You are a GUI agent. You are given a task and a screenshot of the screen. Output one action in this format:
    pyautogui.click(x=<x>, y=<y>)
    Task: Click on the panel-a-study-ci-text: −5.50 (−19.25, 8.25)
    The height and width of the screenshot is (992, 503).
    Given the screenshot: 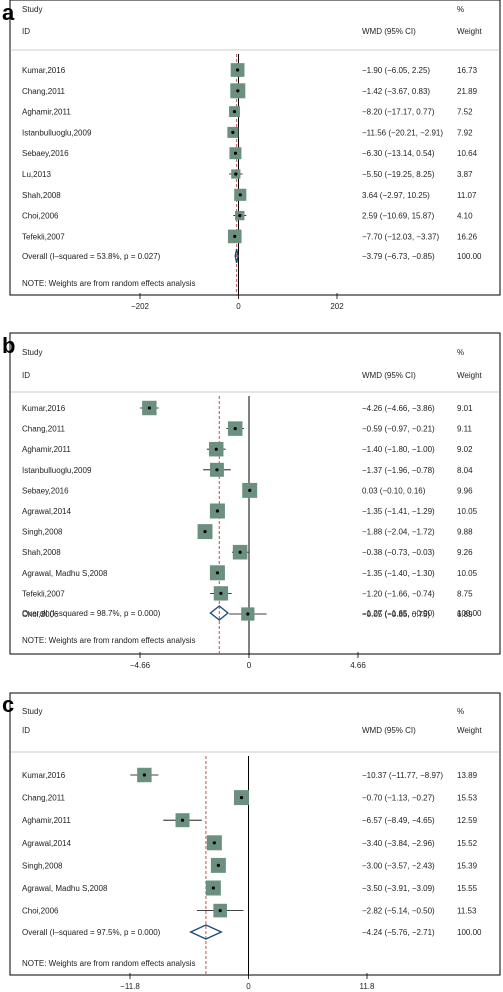 What is the action you would take?
    pyautogui.click(x=398, y=174)
    